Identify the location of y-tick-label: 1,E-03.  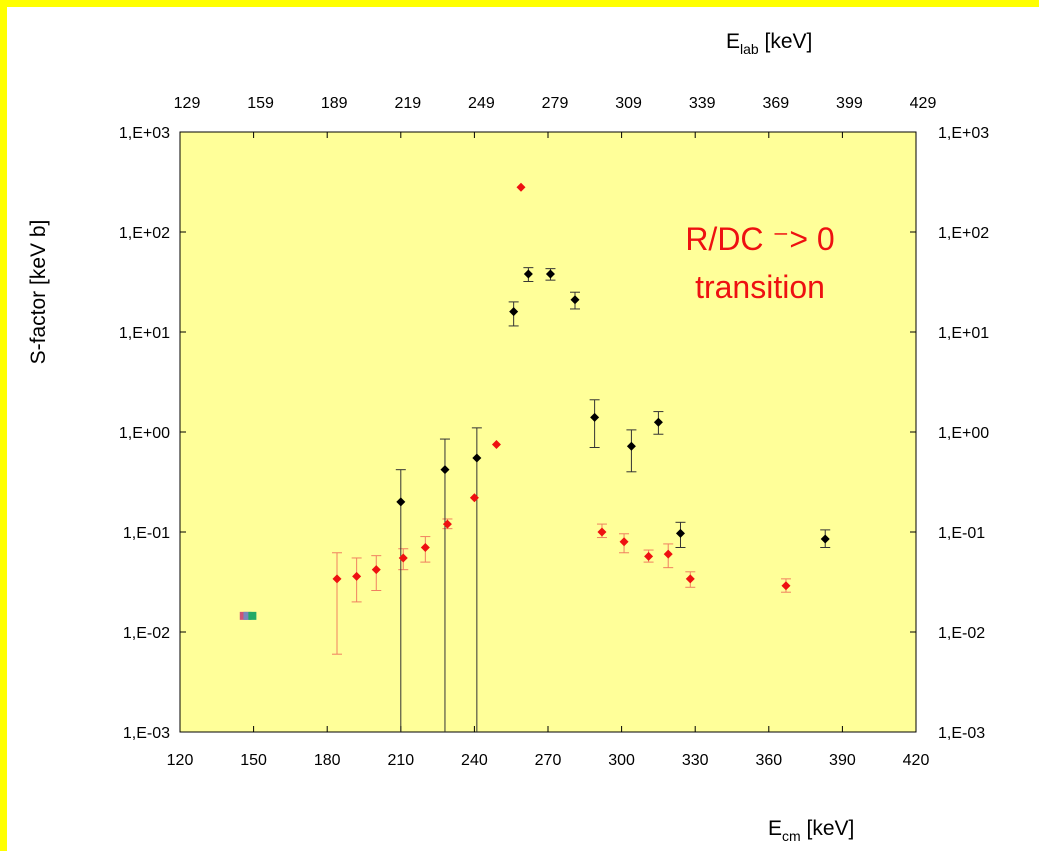
(146, 733).